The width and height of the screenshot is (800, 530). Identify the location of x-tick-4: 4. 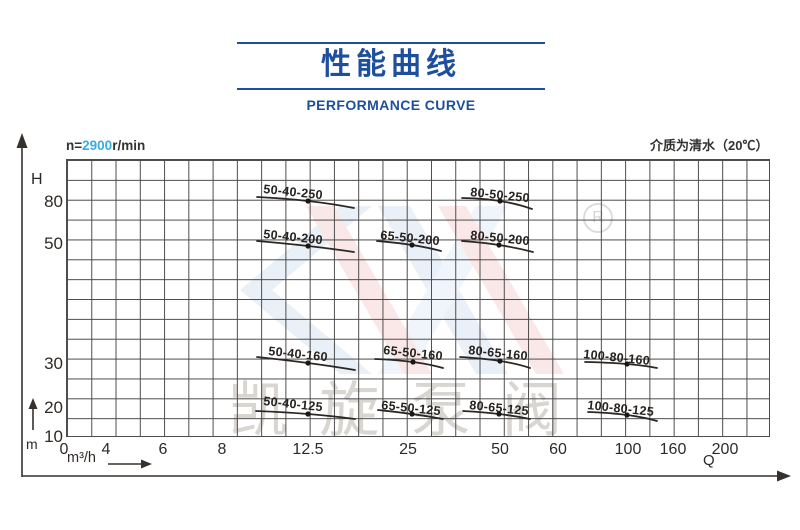
(106, 449).